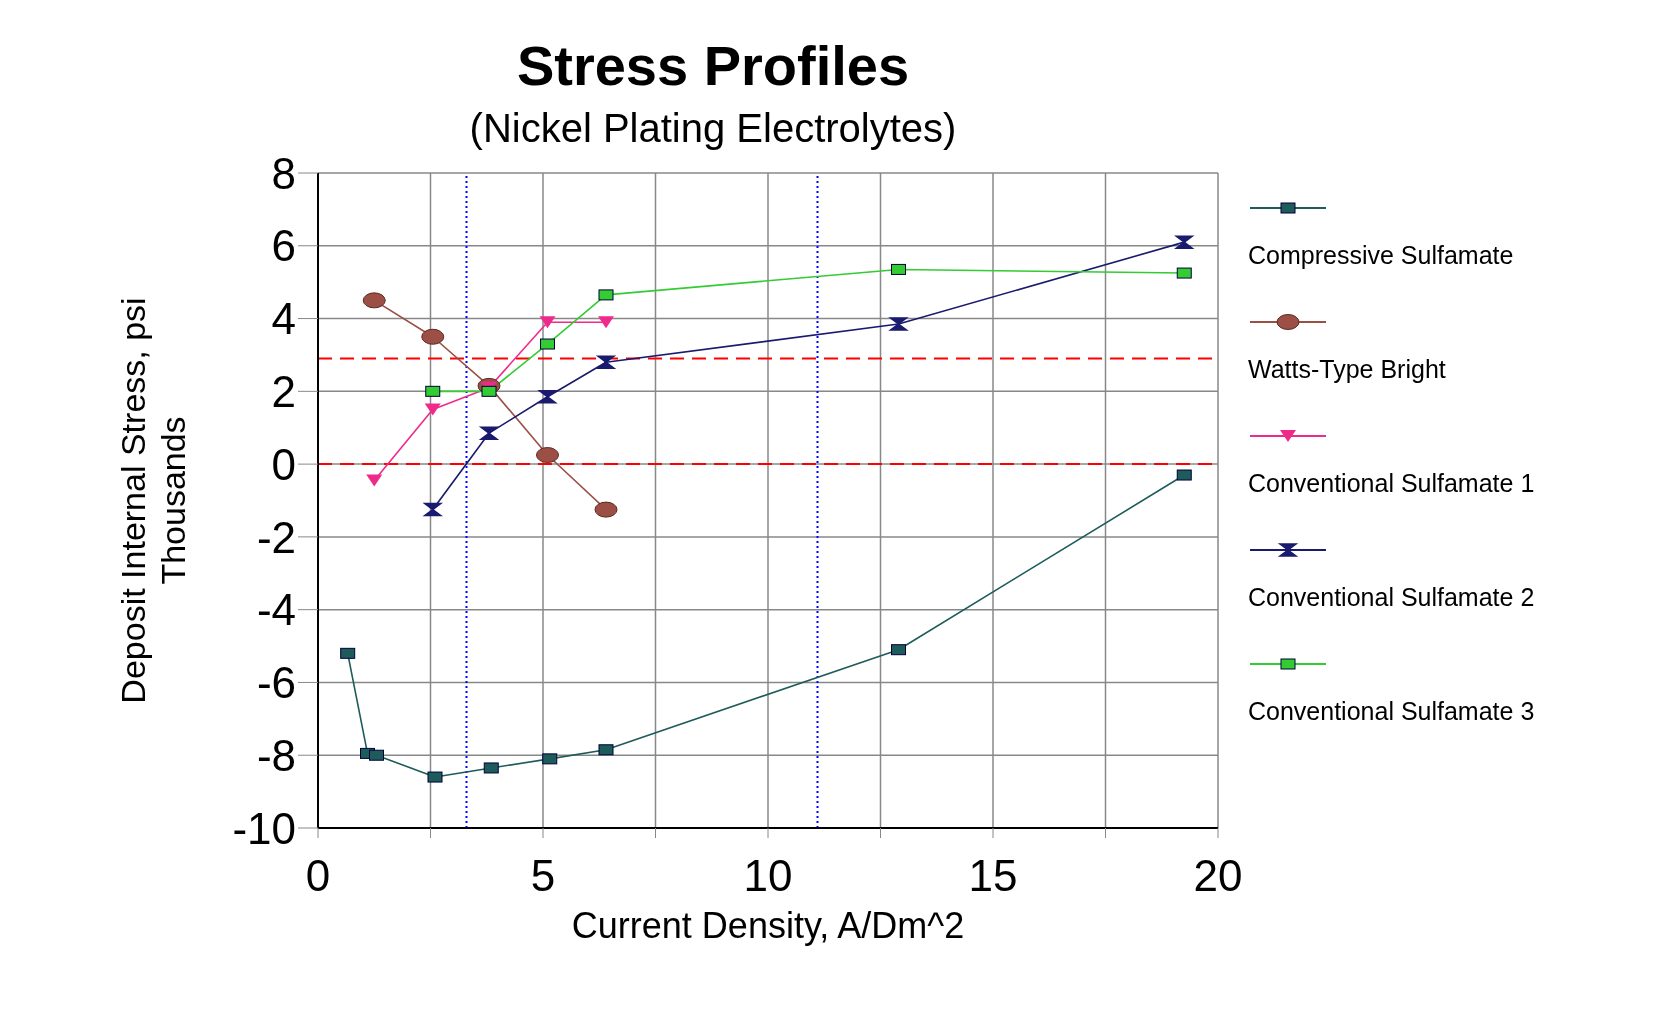 The image size is (1669, 1021). Describe the element at coordinates (1391, 483) in the screenshot. I see `legend-label: Conventional Sulfamate 1` at that location.